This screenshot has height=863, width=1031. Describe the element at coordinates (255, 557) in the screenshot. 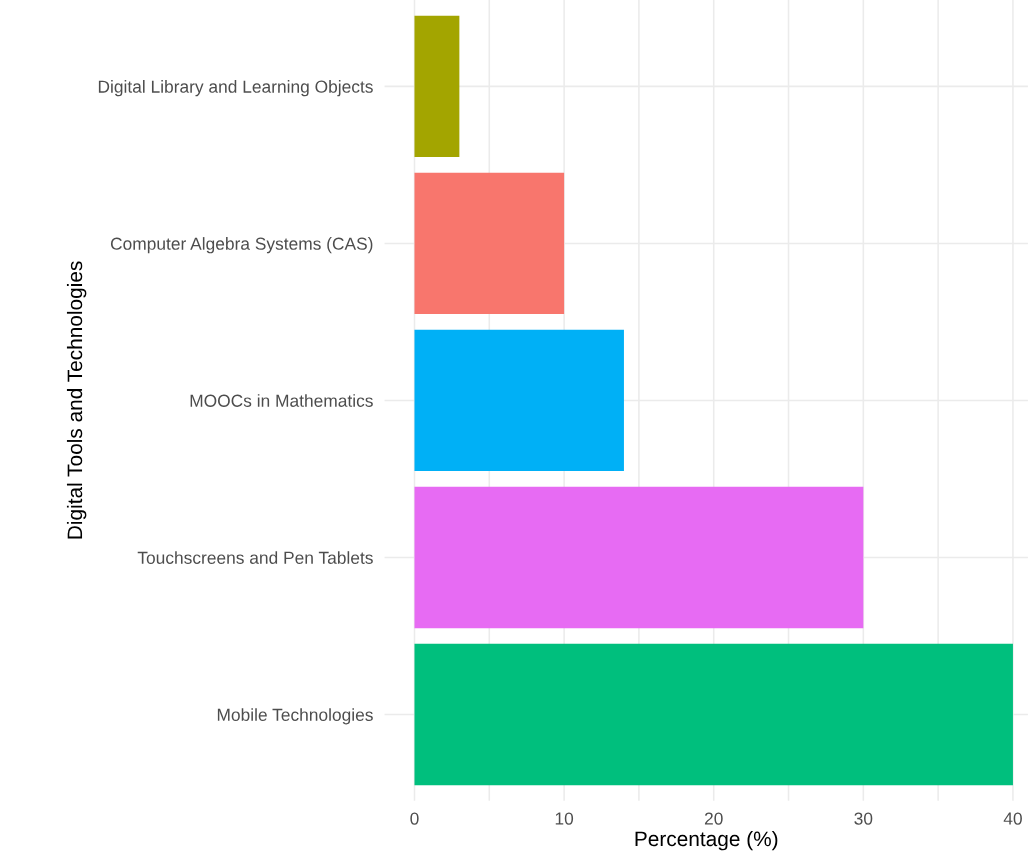

I see `y-tick-label: Touchscreens and Pen Tablets` at that location.